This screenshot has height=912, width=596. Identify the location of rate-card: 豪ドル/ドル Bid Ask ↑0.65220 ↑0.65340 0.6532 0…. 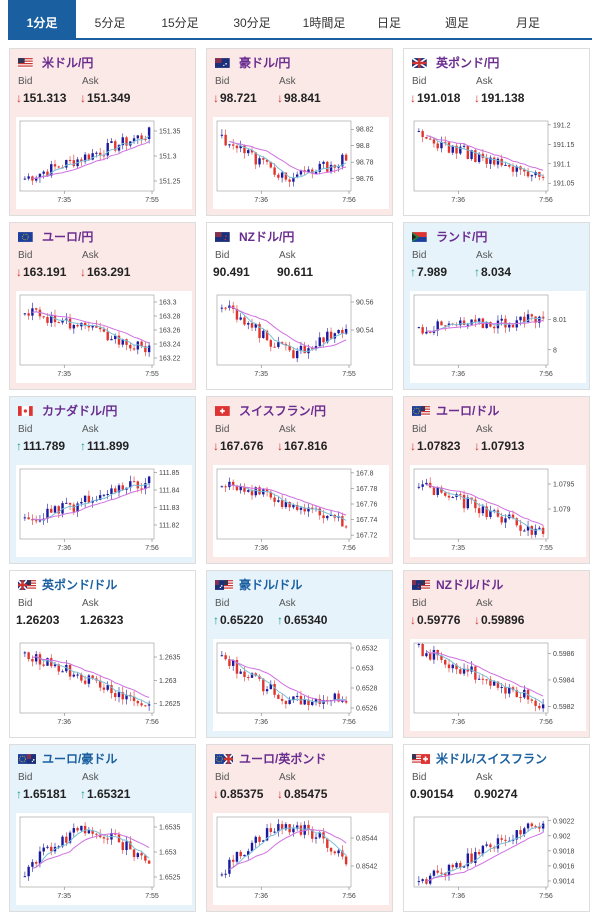
(299, 654).